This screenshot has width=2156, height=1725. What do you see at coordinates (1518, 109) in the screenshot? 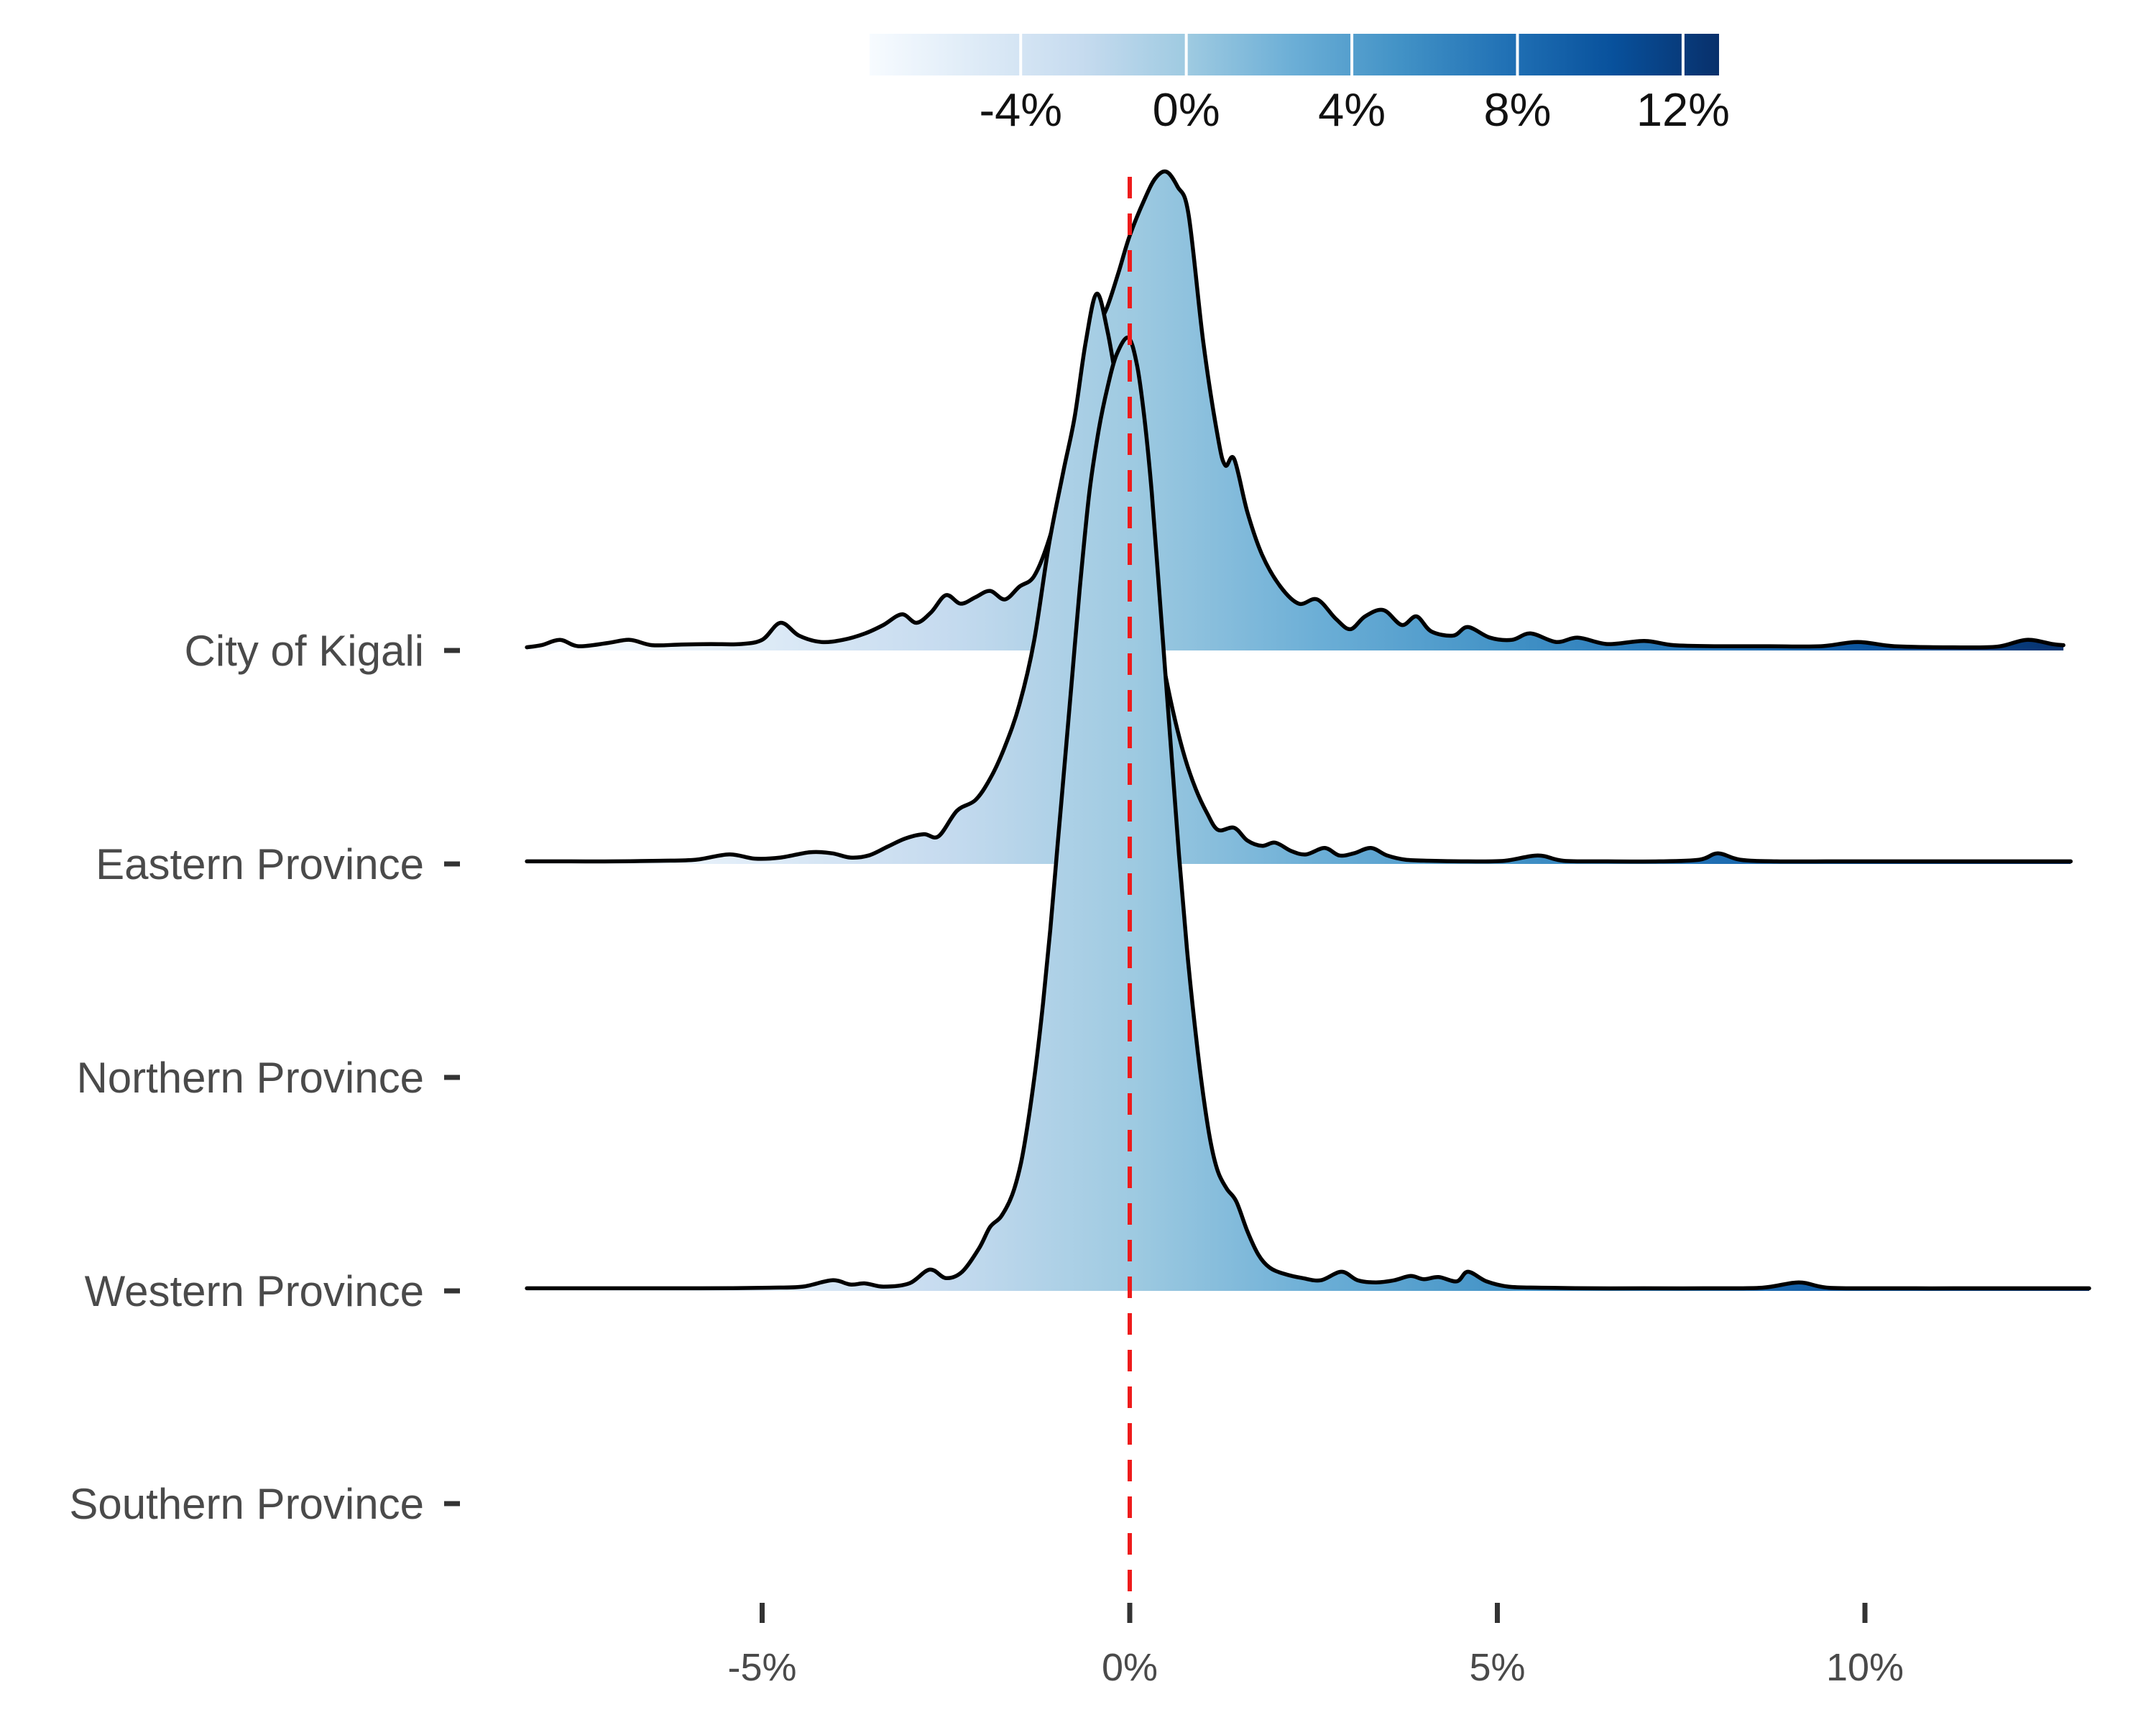
I see `colorbar-tick-label: 8%` at bounding box center [1518, 109].